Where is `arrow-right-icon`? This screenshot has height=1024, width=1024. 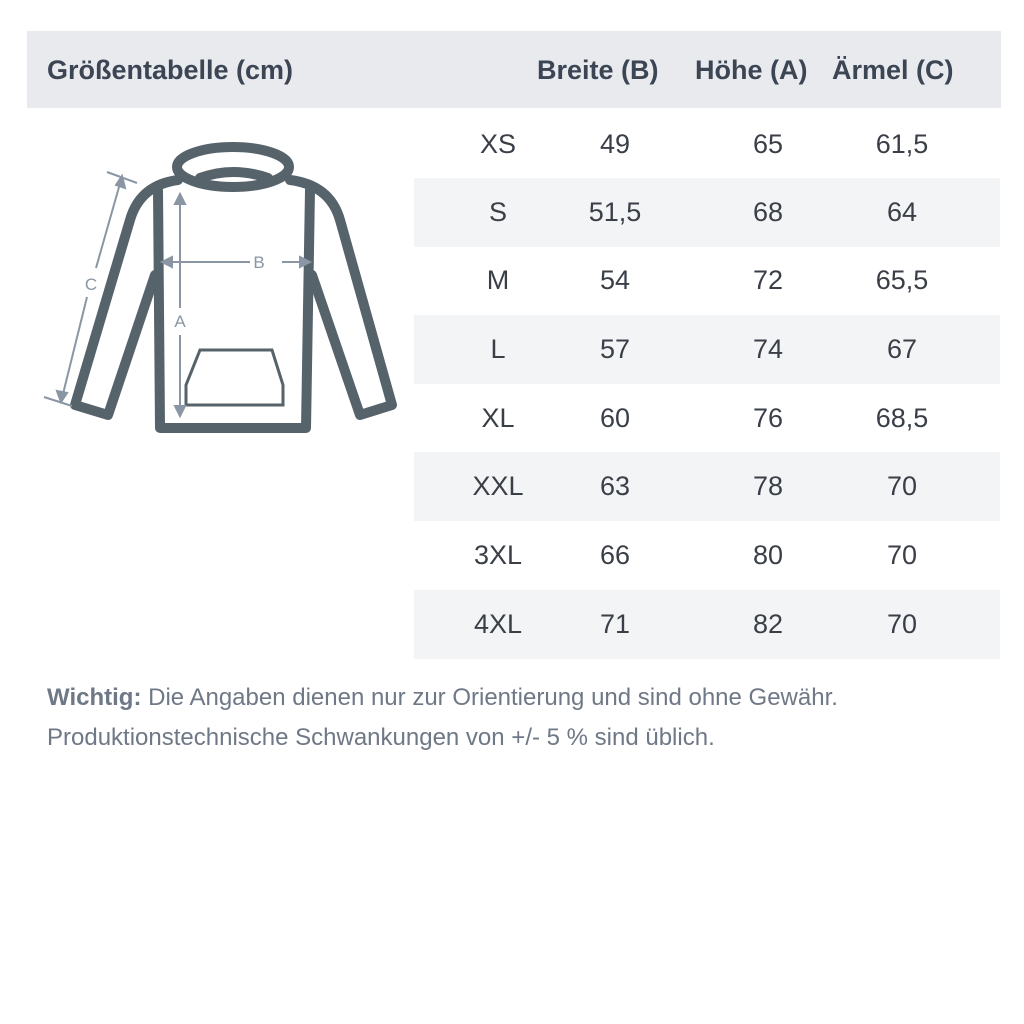
arrow-right-icon is located at coordinates (306, 262).